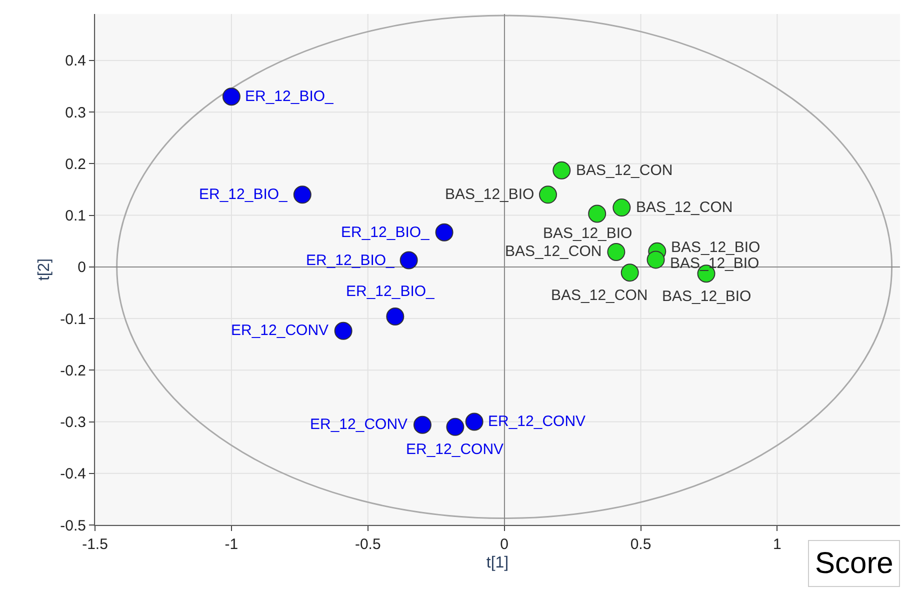 Image resolution: width=908 pixels, height=595 pixels. I want to click on x-tick-label: -1.5, so click(95, 544).